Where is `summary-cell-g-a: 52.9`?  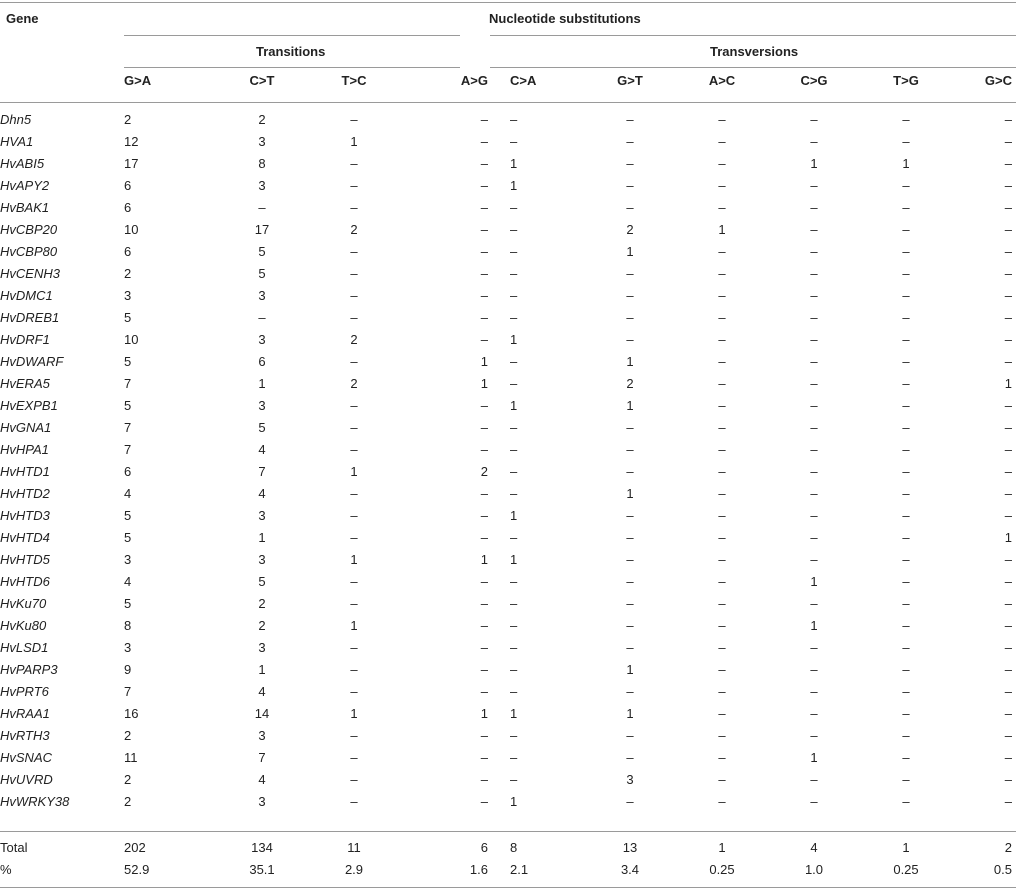
summary-cell-g-a: 52.9 is located at coordinates (137, 869).